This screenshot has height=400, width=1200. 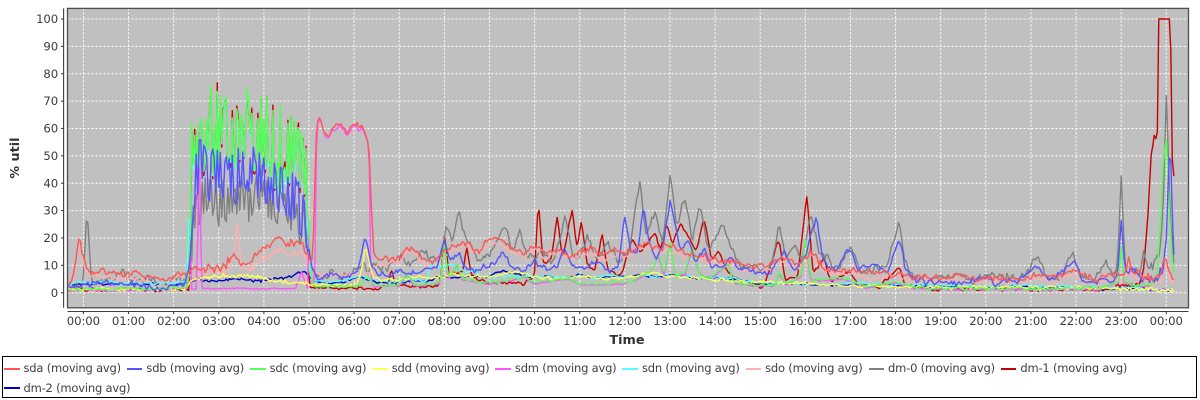 What do you see at coordinates (308, 321) in the screenshot?
I see `x-tick-label: 05:00` at bounding box center [308, 321].